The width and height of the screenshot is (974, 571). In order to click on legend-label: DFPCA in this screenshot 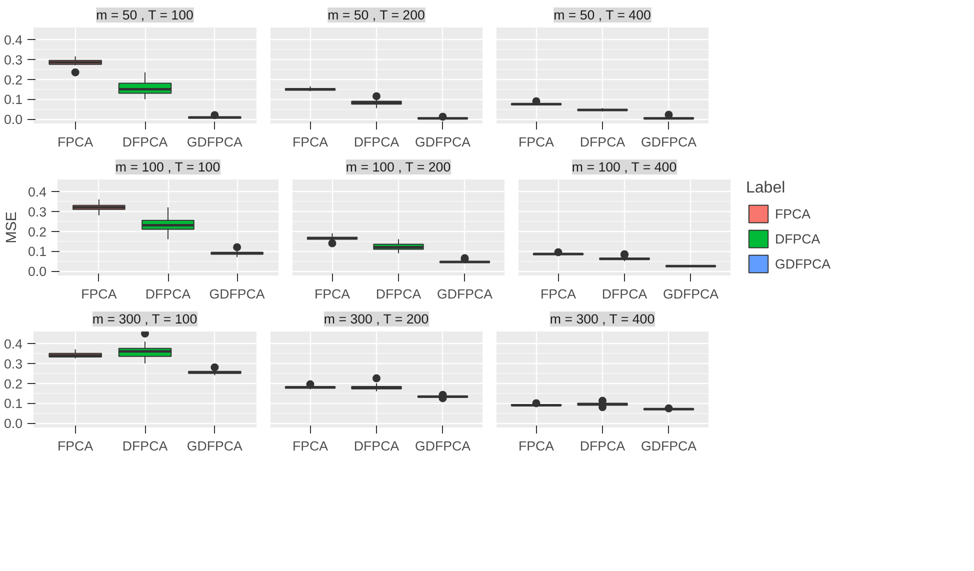, I will do `click(797, 238)`.